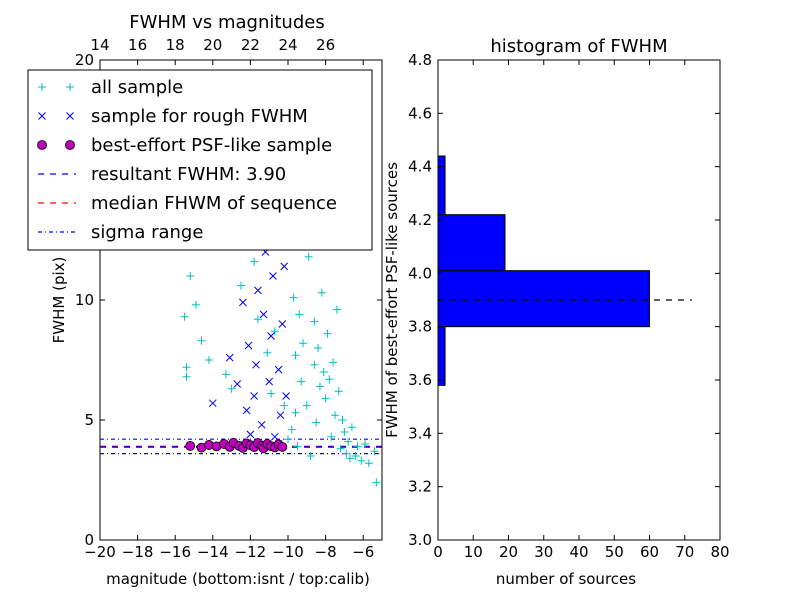 Image resolution: width=800 pixels, height=600 pixels. What do you see at coordinates (212, 45) in the screenshot?
I see `scatter-top-tick-label-3: 20` at bounding box center [212, 45].